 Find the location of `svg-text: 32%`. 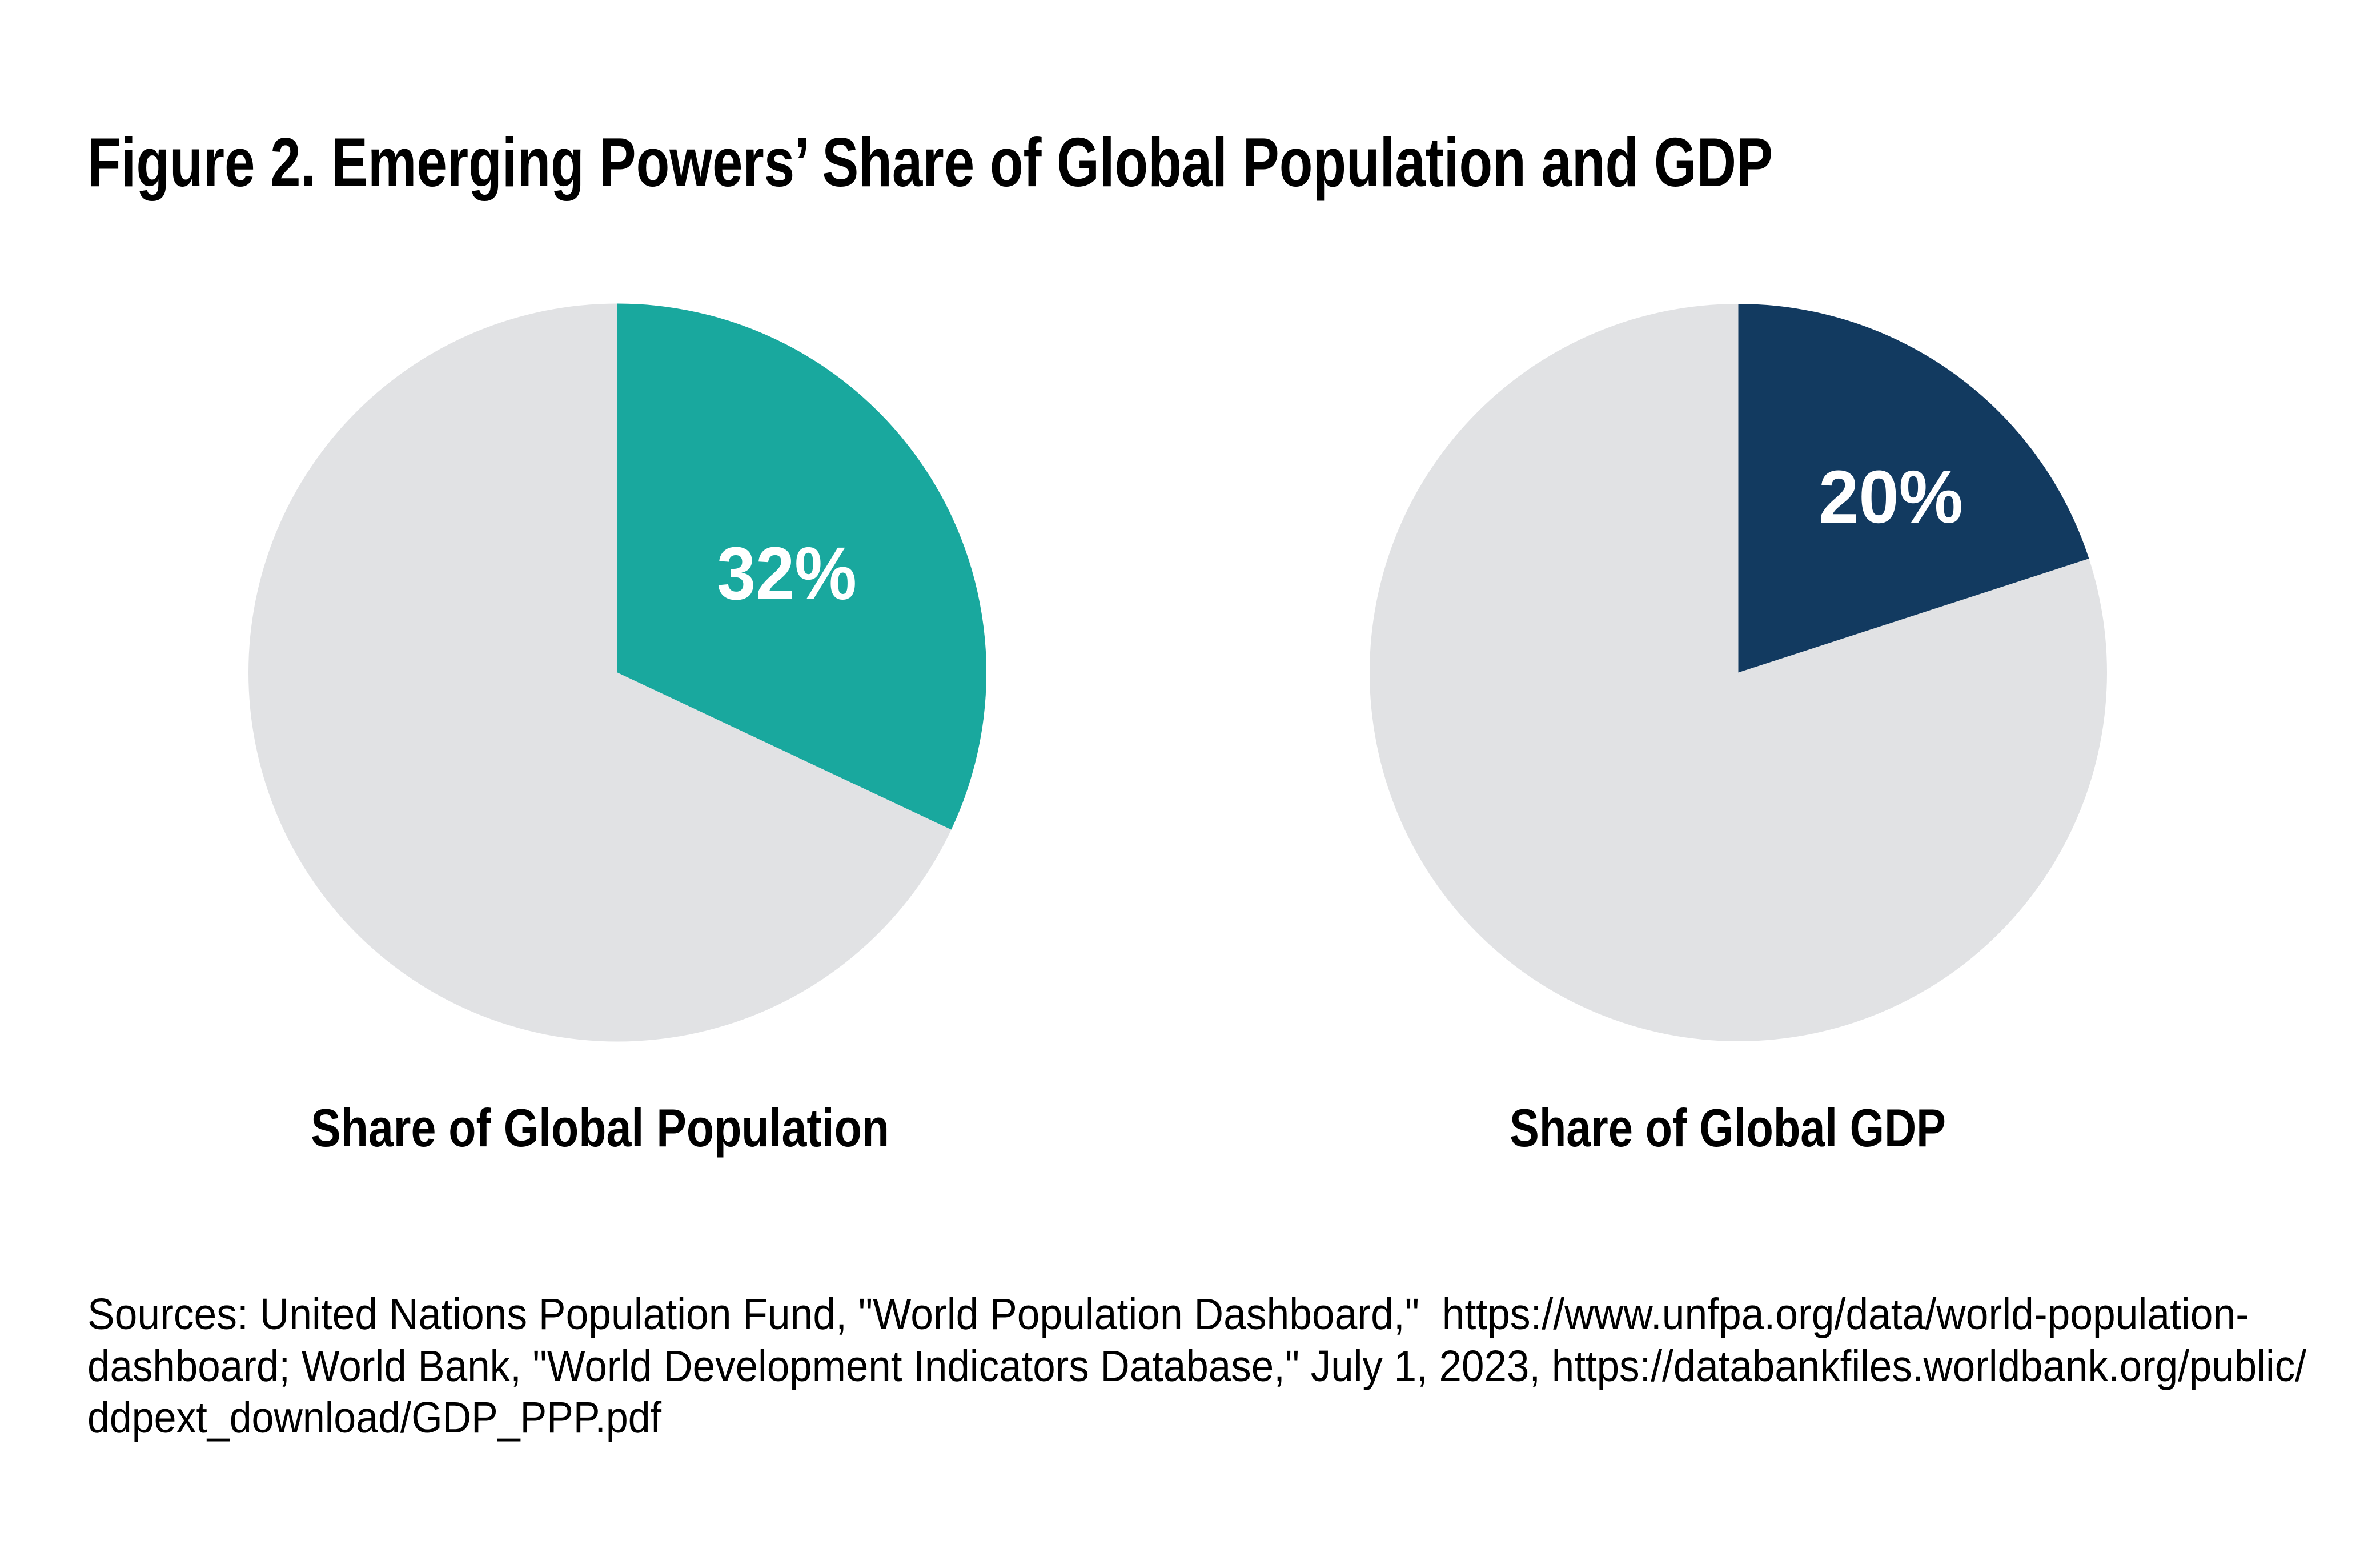

svg-text: 32% is located at coordinates (787, 573).